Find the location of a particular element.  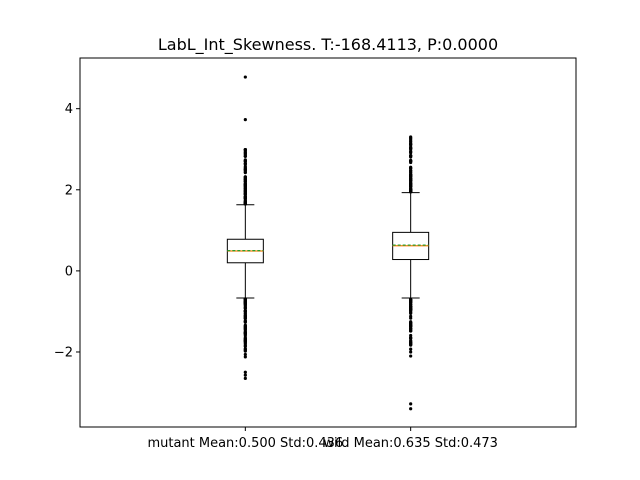

x-tick-label: mutant Mean:0.500 Std:0.436 is located at coordinates (245, 443).